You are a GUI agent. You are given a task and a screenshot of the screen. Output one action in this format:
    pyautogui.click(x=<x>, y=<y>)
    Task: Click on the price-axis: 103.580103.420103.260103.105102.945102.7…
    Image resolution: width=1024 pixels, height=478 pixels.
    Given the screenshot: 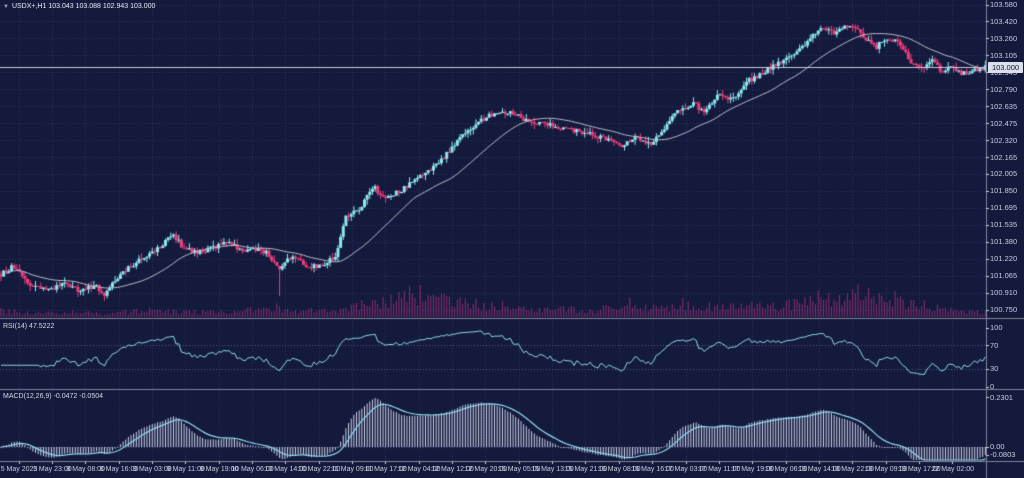 What is the action you would take?
    pyautogui.click(x=1005, y=239)
    